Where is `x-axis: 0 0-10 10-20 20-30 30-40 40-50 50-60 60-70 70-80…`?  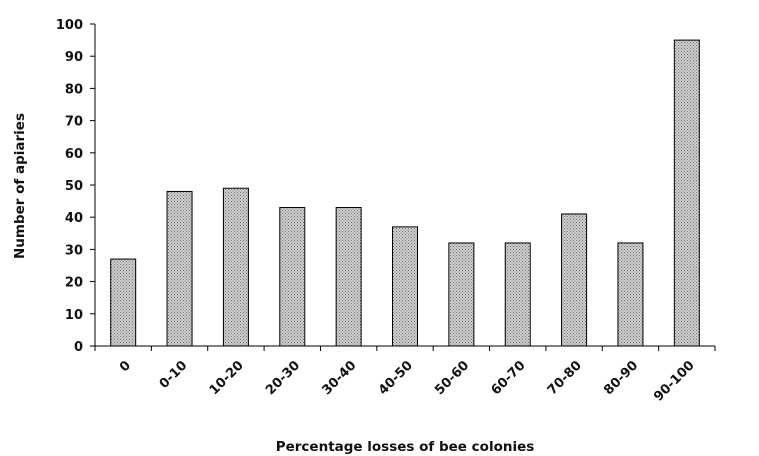
x-axis: 0 0-10 10-20 20-30 30-40 40-50 50-60 60-70 70-80… is located at coordinates (405, 375).